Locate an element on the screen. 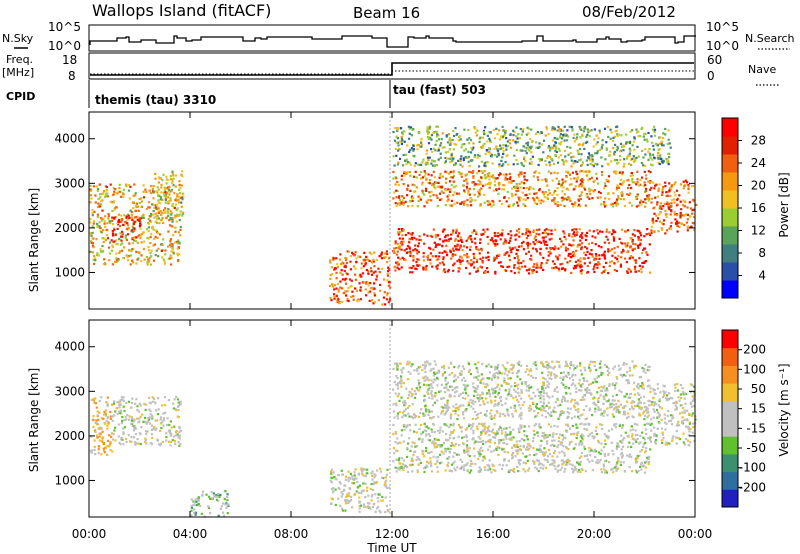 The width and height of the screenshot is (800, 554). heatmap-cell-power-r1 is located at coordinates (126, 239).